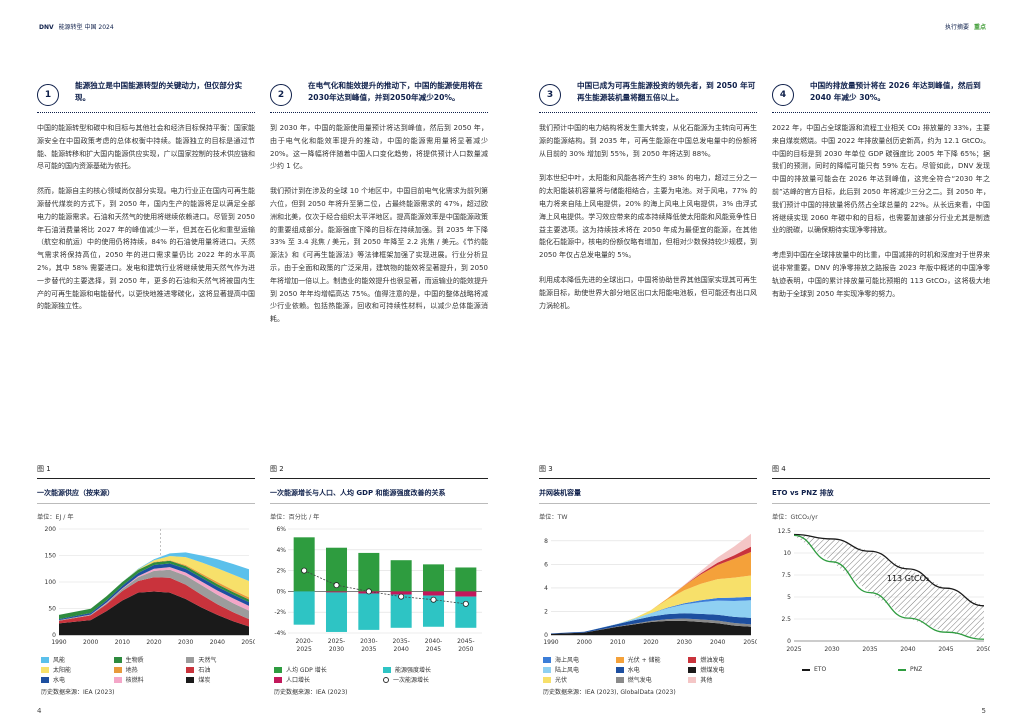 The width and height of the screenshot is (1024, 724). What do you see at coordinates (148, 659) in the screenshot?
I see `legend-item: 生物质` at bounding box center [148, 659].